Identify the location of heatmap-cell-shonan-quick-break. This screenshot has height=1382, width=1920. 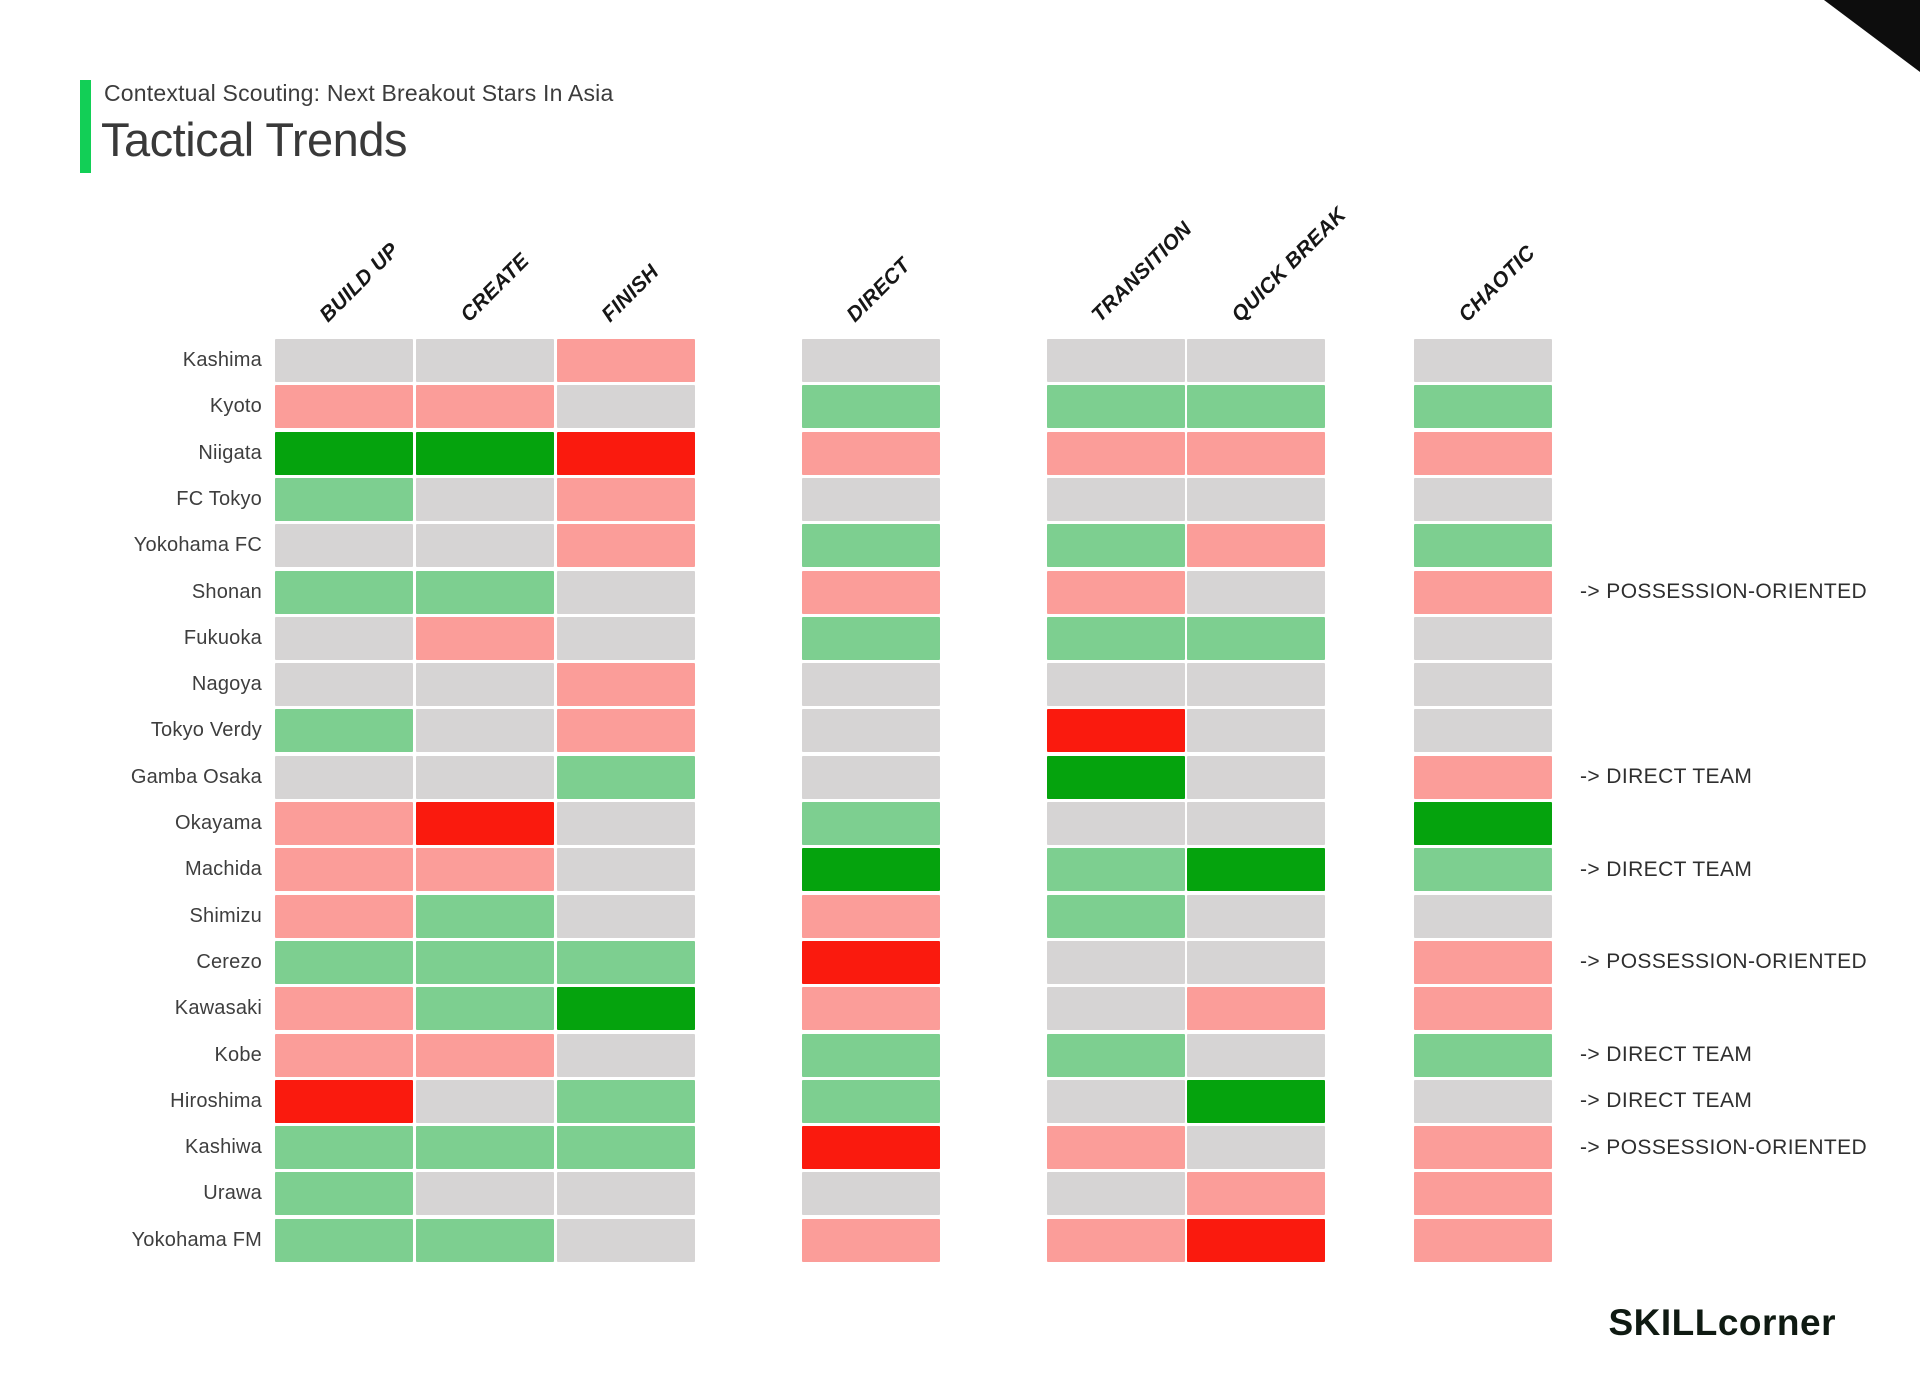
(1256, 592).